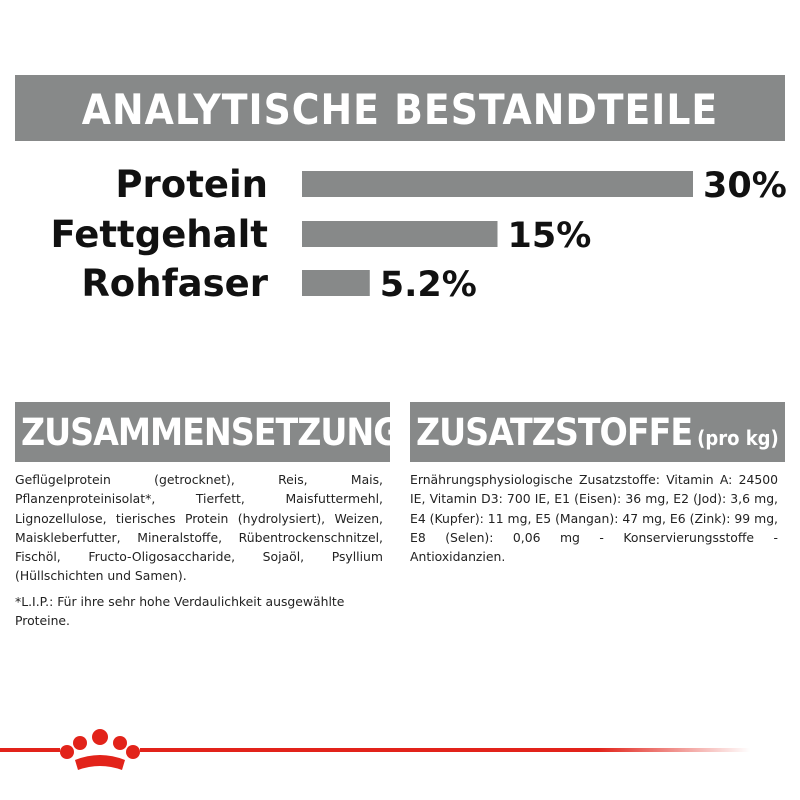 The width and height of the screenshot is (800, 800). I want to click on composition-banner: ZUSAMMENSETZUNG, so click(208, 432).